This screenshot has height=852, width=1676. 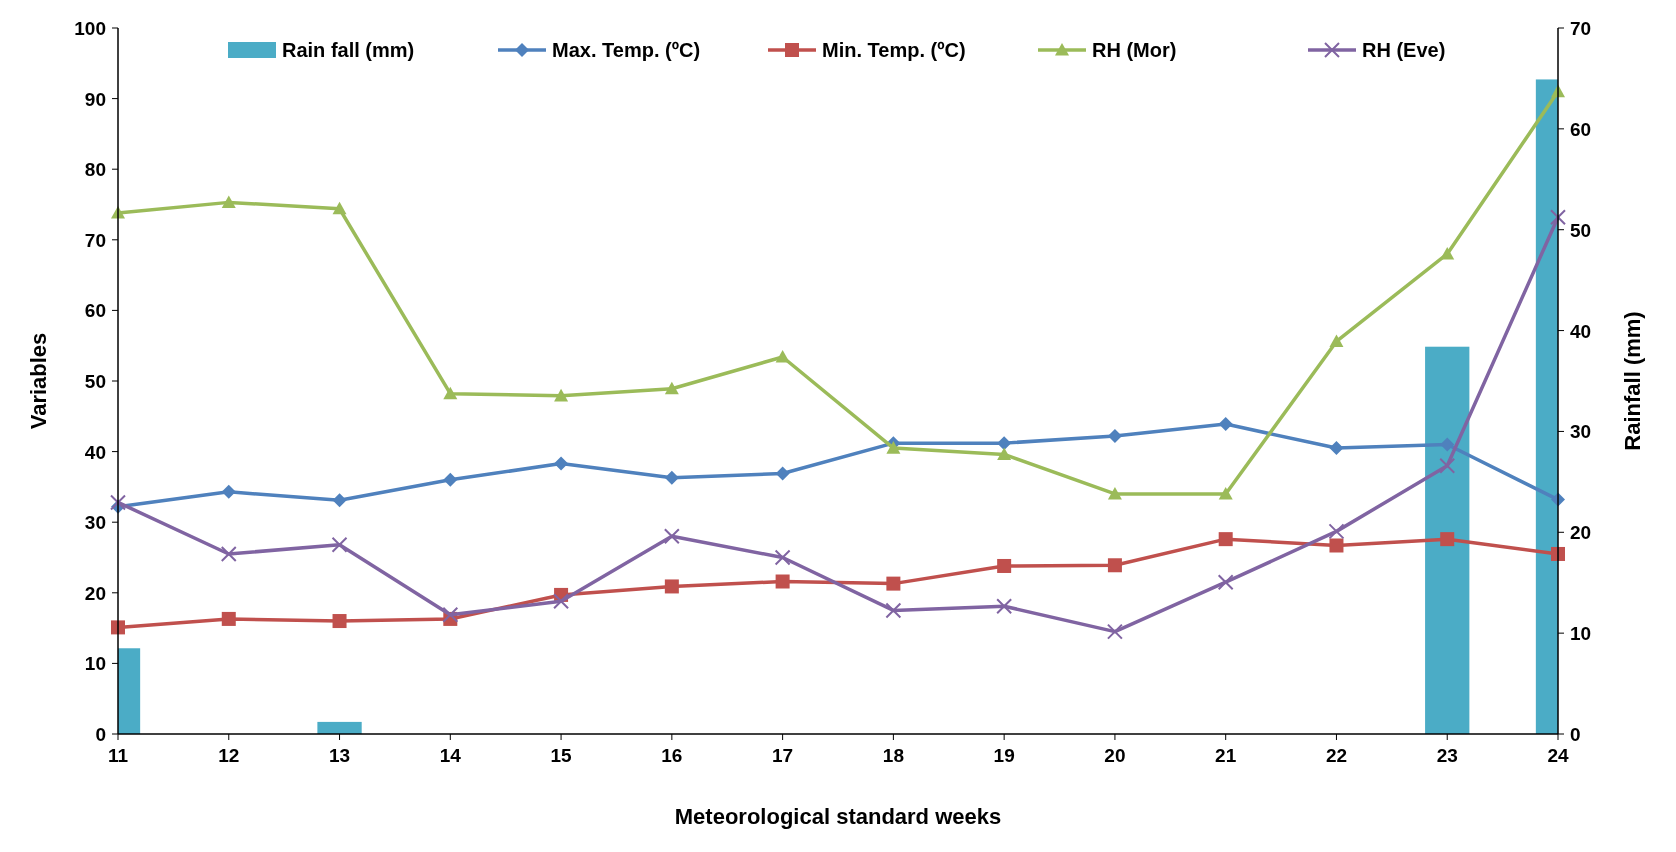 What do you see at coordinates (1447, 755) in the screenshot?
I see `x-tick-label: 23` at bounding box center [1447, 755].